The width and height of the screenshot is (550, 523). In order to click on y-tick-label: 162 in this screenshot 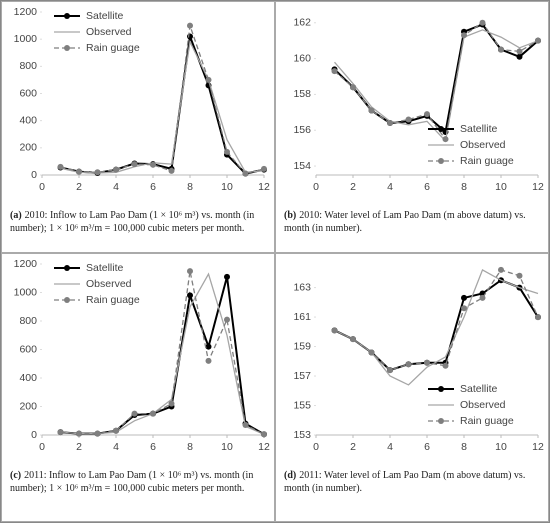, I will do `click(302, 23)`.